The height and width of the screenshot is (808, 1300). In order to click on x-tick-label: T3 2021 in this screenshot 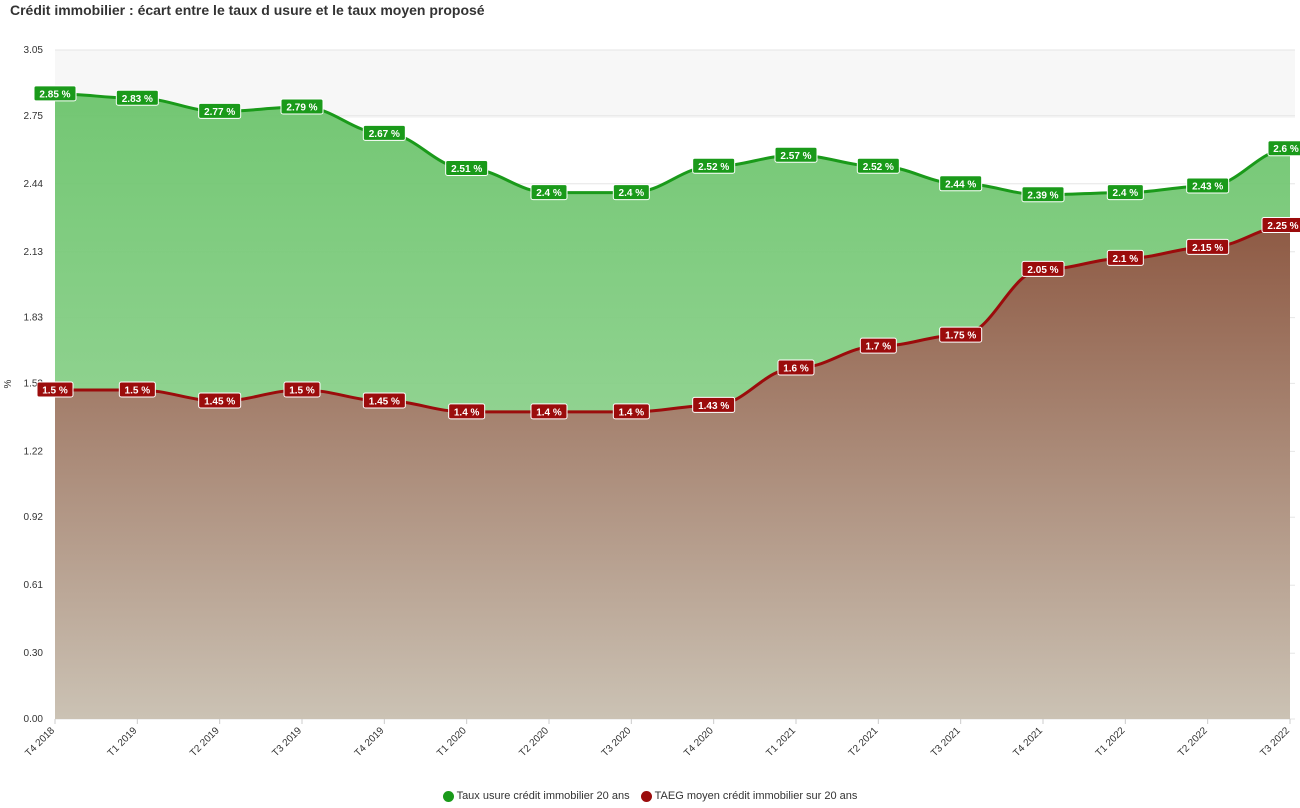, I will do `click(946, 742)`.